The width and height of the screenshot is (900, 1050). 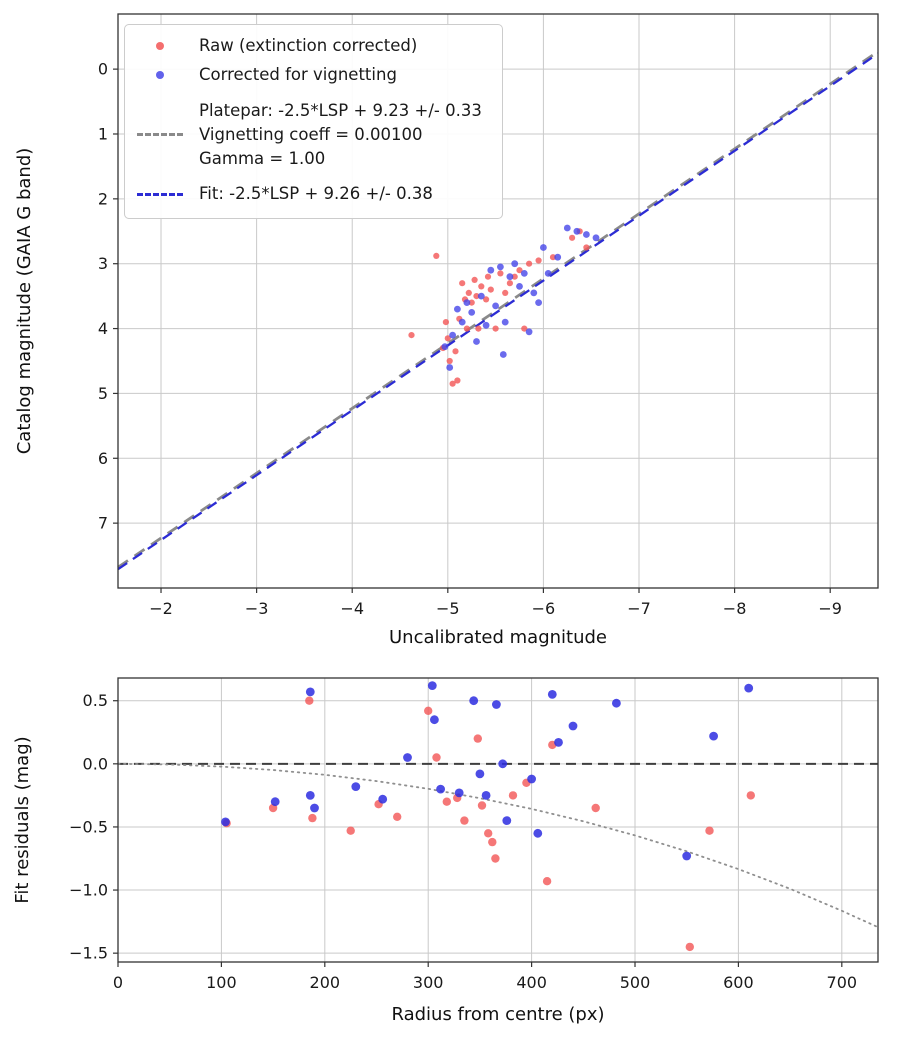 What do you see at coordinates (298, 75) in the screenshot?
I see `legend-label-vignetting: Corrected for vignetting` at bounding box center [298, 75].